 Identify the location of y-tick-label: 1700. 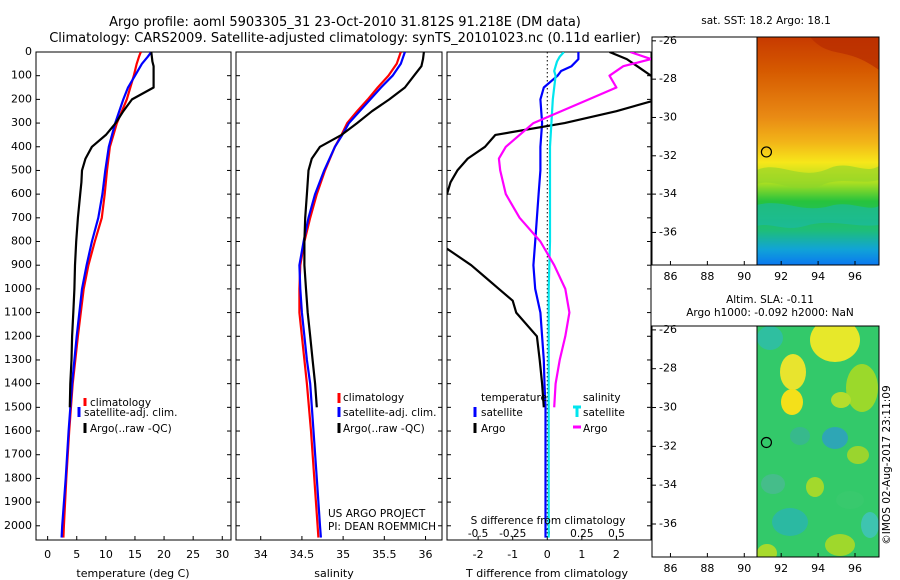
(18, 454).